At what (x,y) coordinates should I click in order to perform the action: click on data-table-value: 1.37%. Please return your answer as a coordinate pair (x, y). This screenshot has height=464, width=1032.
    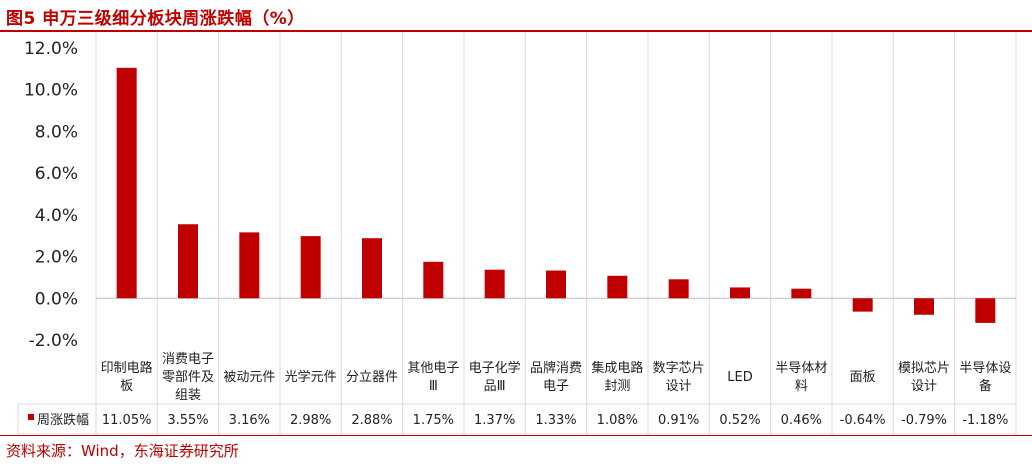
    Looking at the image, I should click on (494, 420).